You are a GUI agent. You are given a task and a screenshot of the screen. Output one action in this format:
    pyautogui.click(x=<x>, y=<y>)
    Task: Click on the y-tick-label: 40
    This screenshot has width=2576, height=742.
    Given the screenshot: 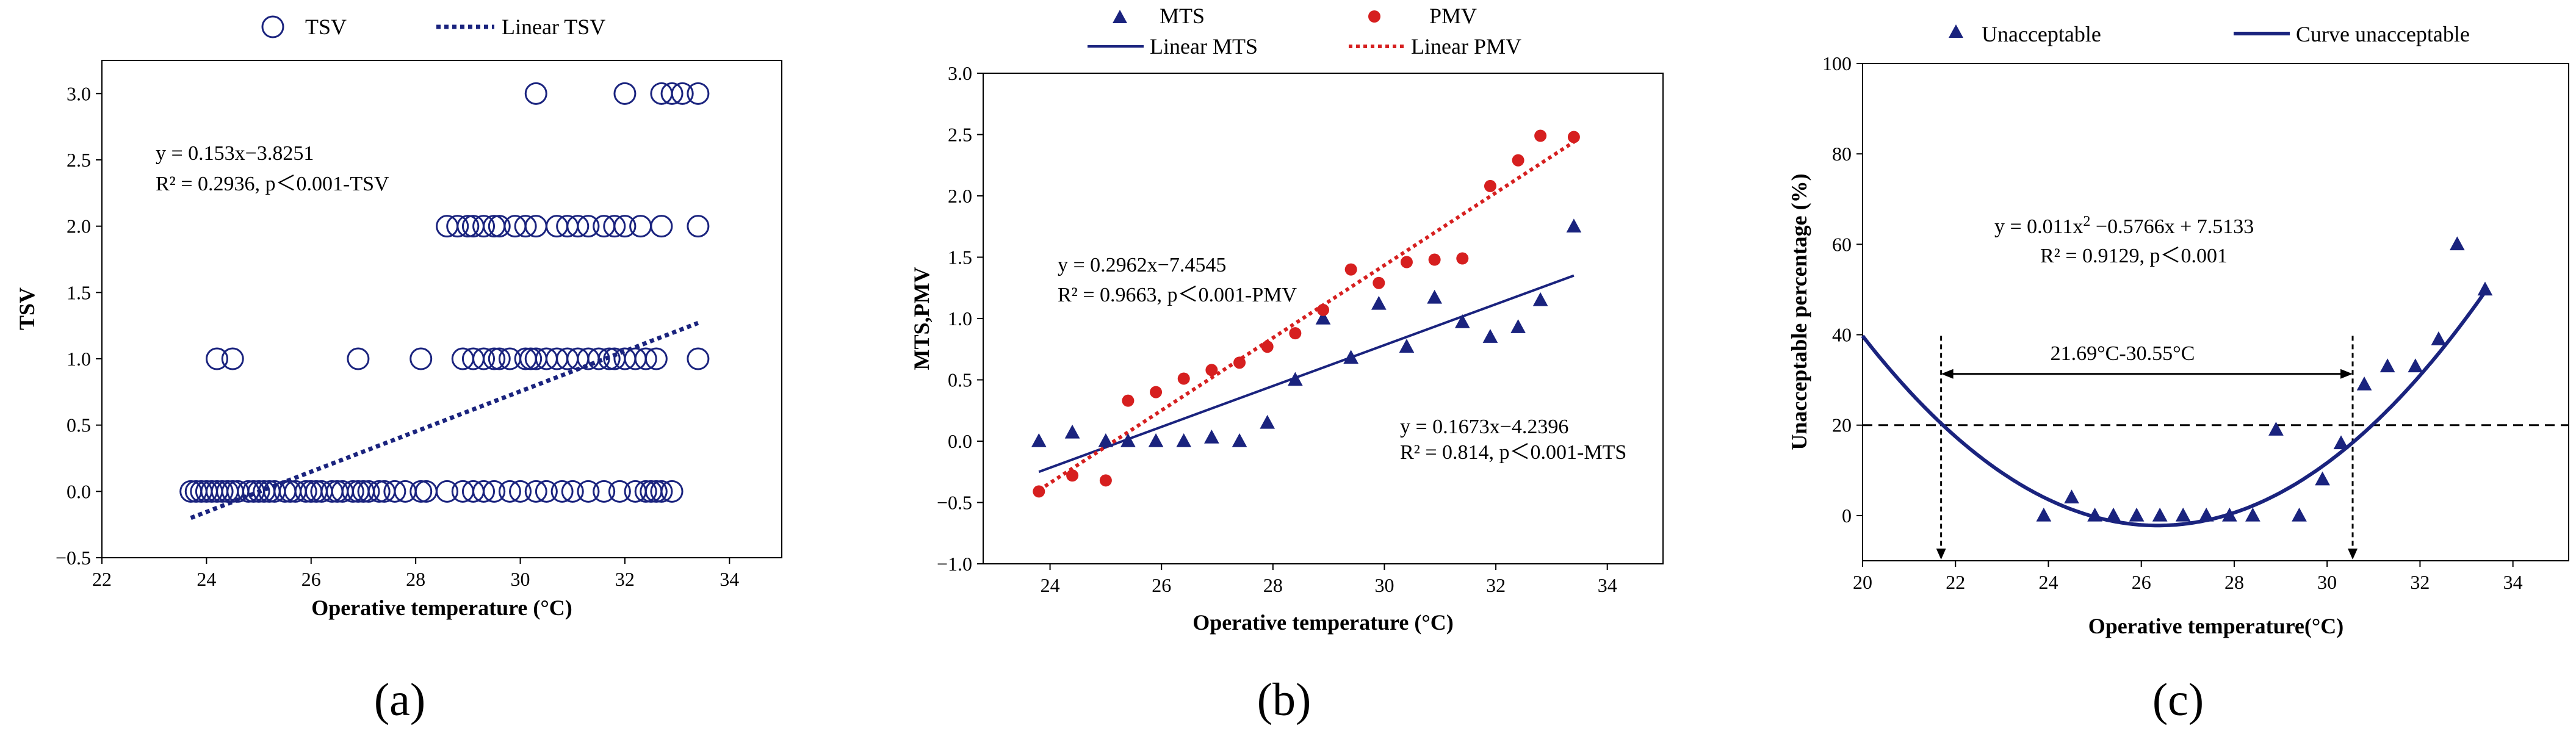 What is the action you would take?
    pyautogui.click(x=1842, y=335)
    